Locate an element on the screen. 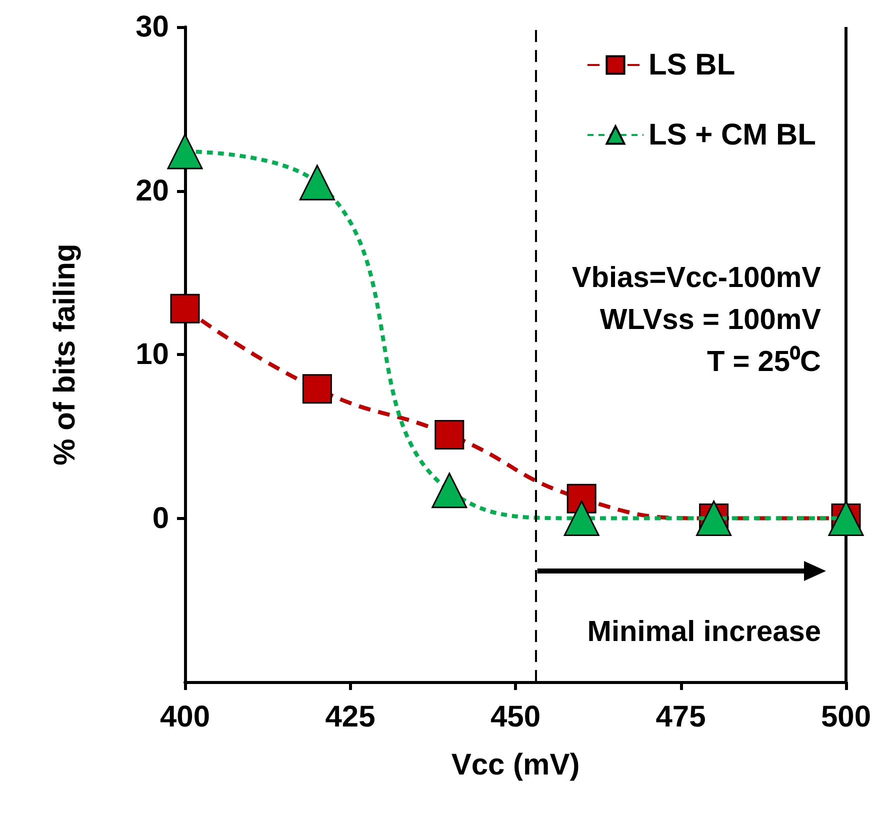 This screenshot has width=891, height=832. x-axis-title: Vcc (mV) is located at coordinates (515, 765).